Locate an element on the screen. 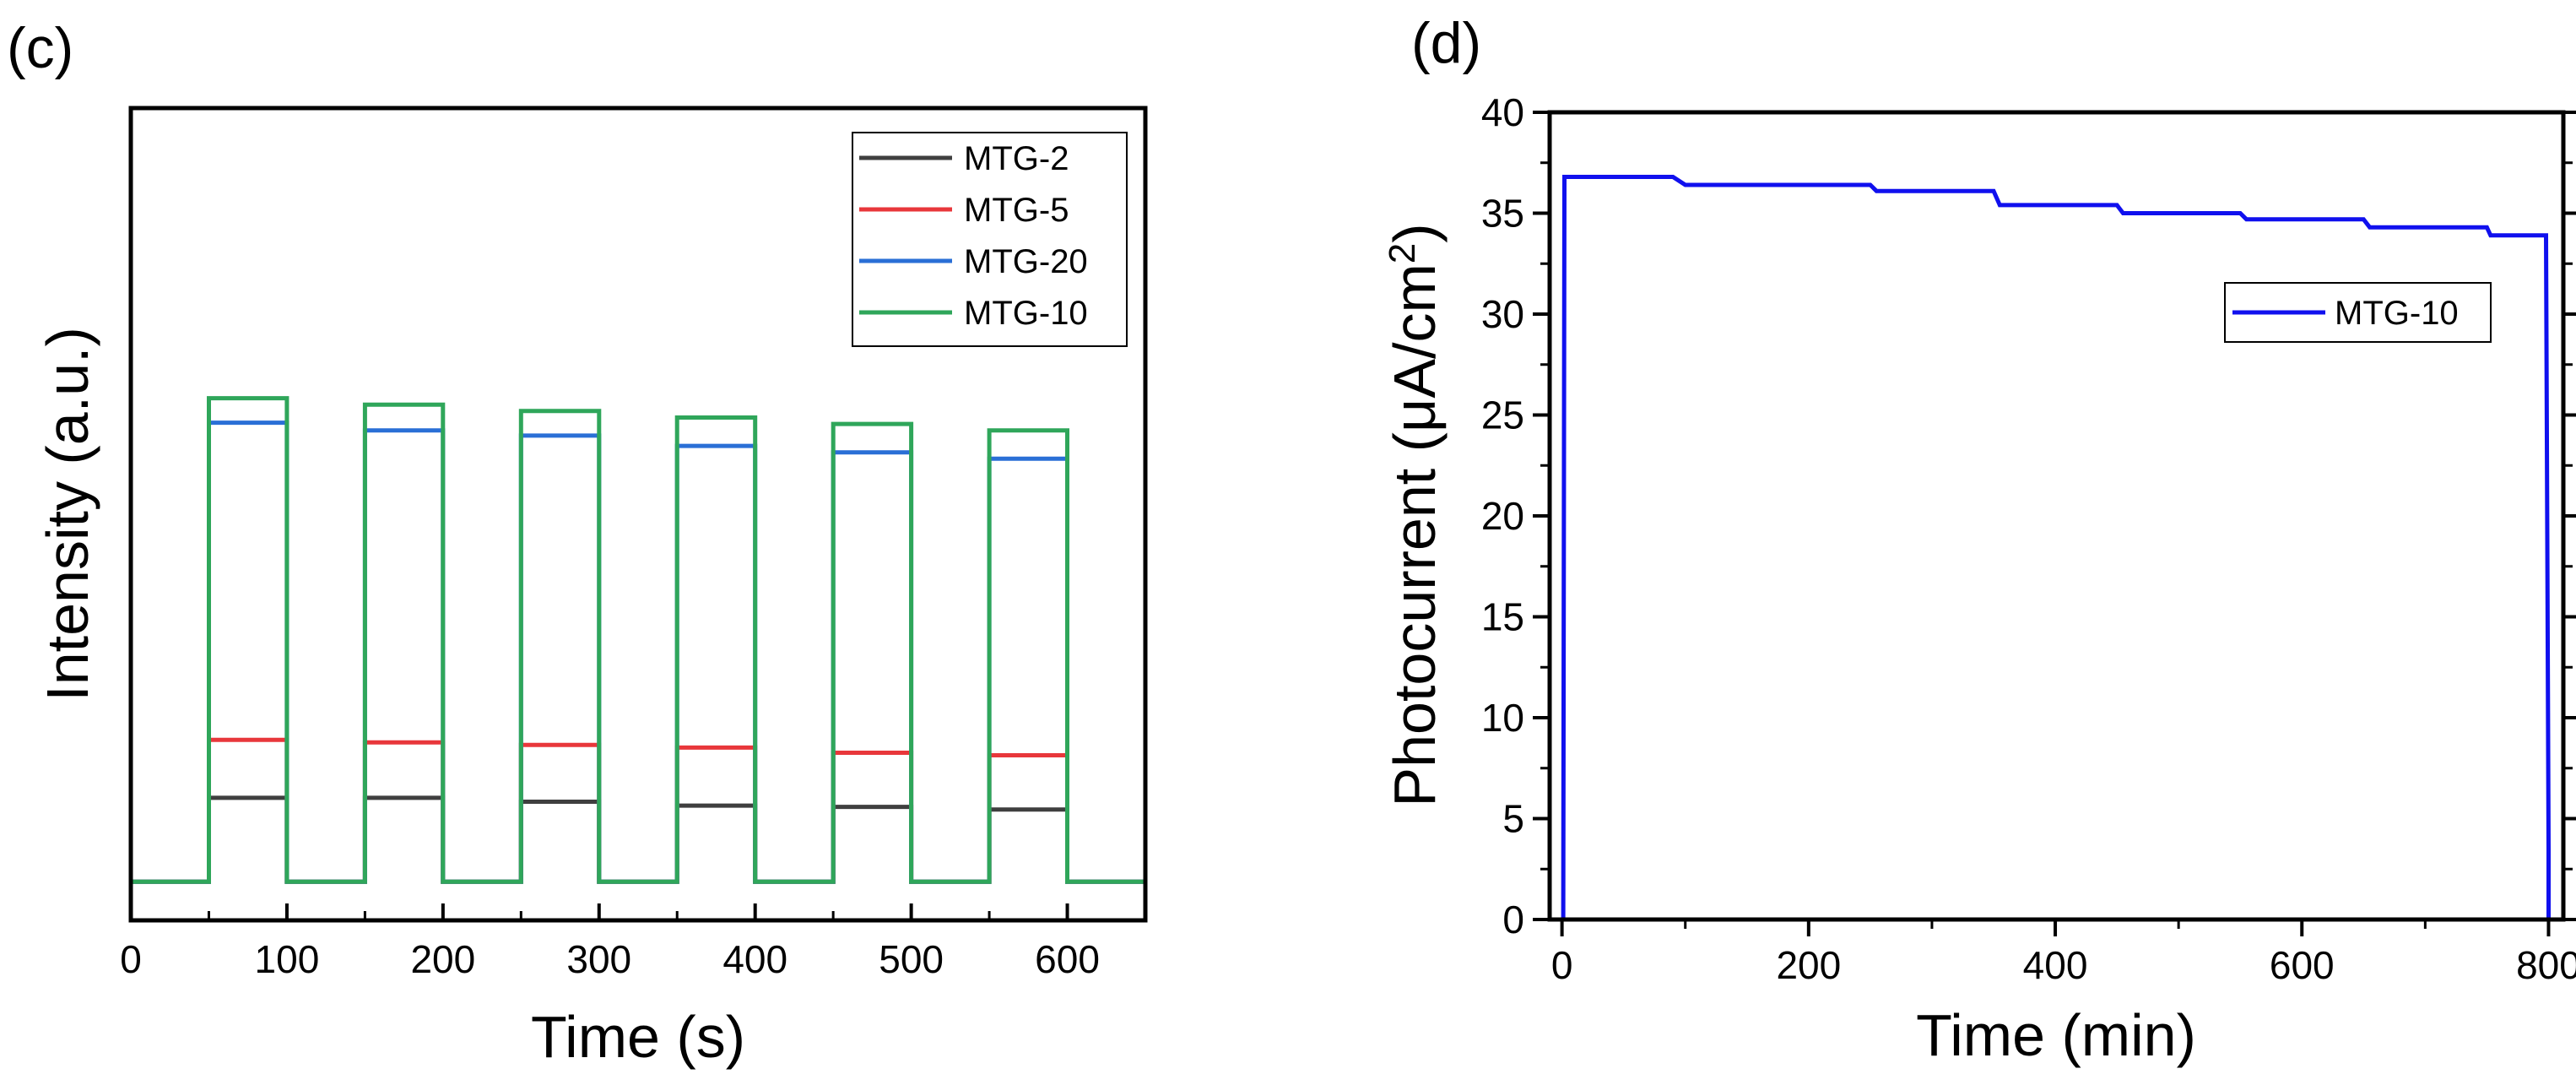 Image resolution: width=2576 pixels, height=1085 pixels. panel-label-d: (d) is located at coordinates (1446, 43).